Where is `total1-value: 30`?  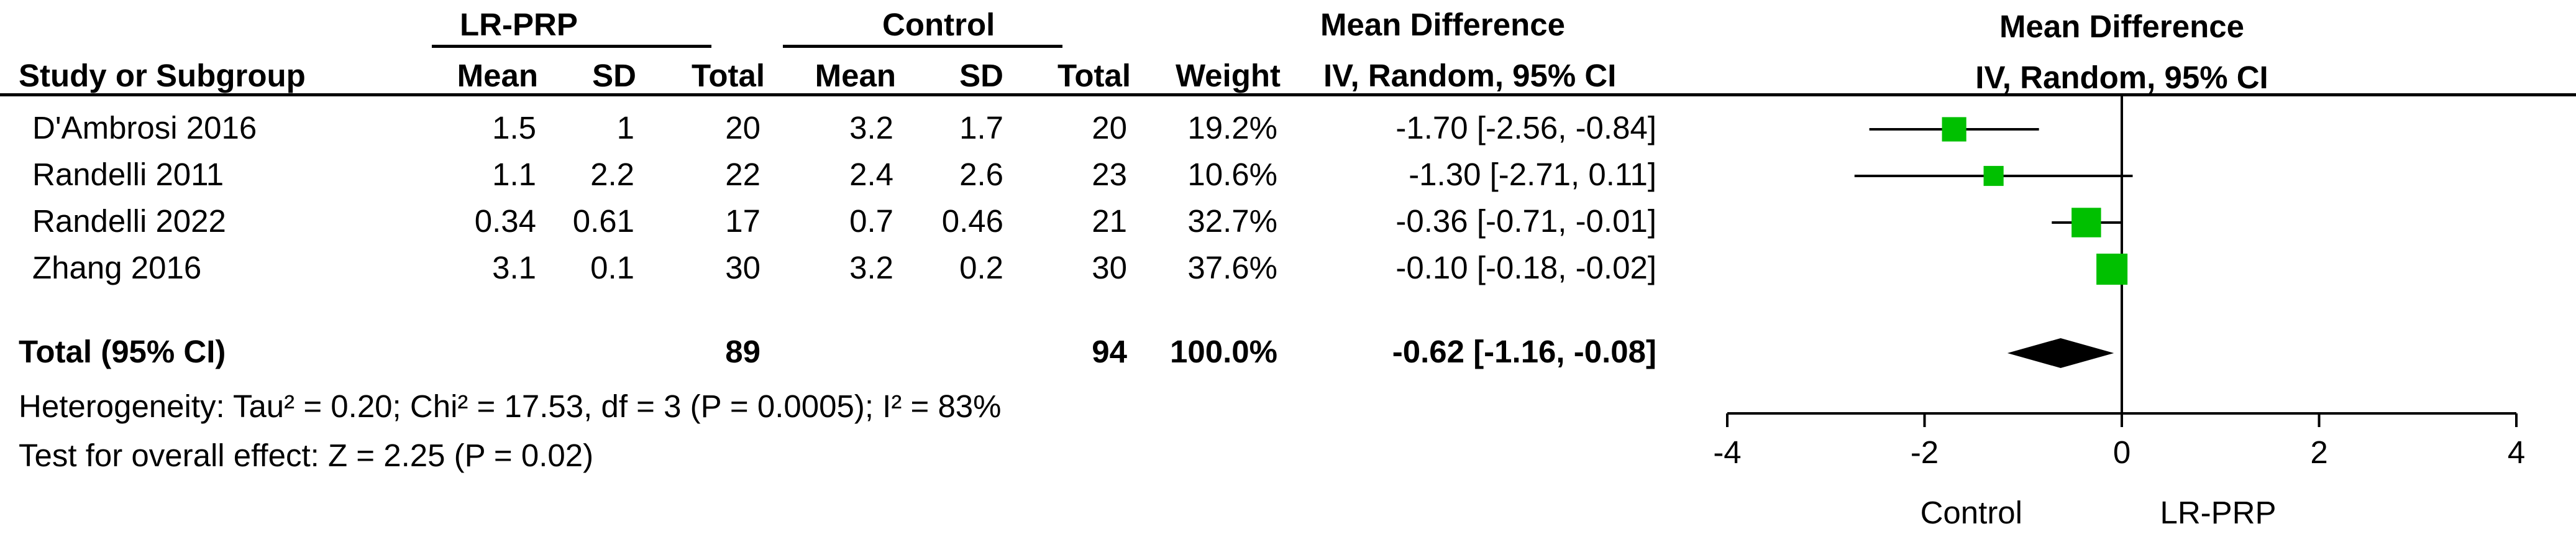
total1-value: 30 is located at coordinates (742, 267).